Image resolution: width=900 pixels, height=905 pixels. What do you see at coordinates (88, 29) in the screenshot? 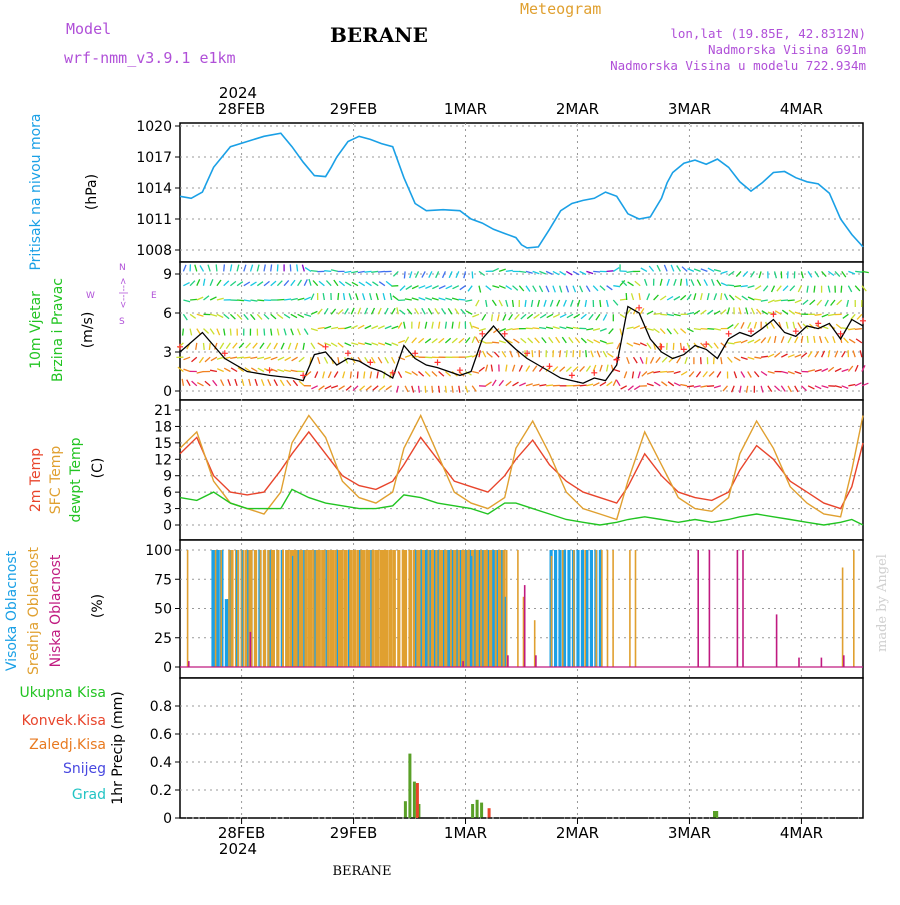
I see `model-label: Model` at bounding box center [88, 29].